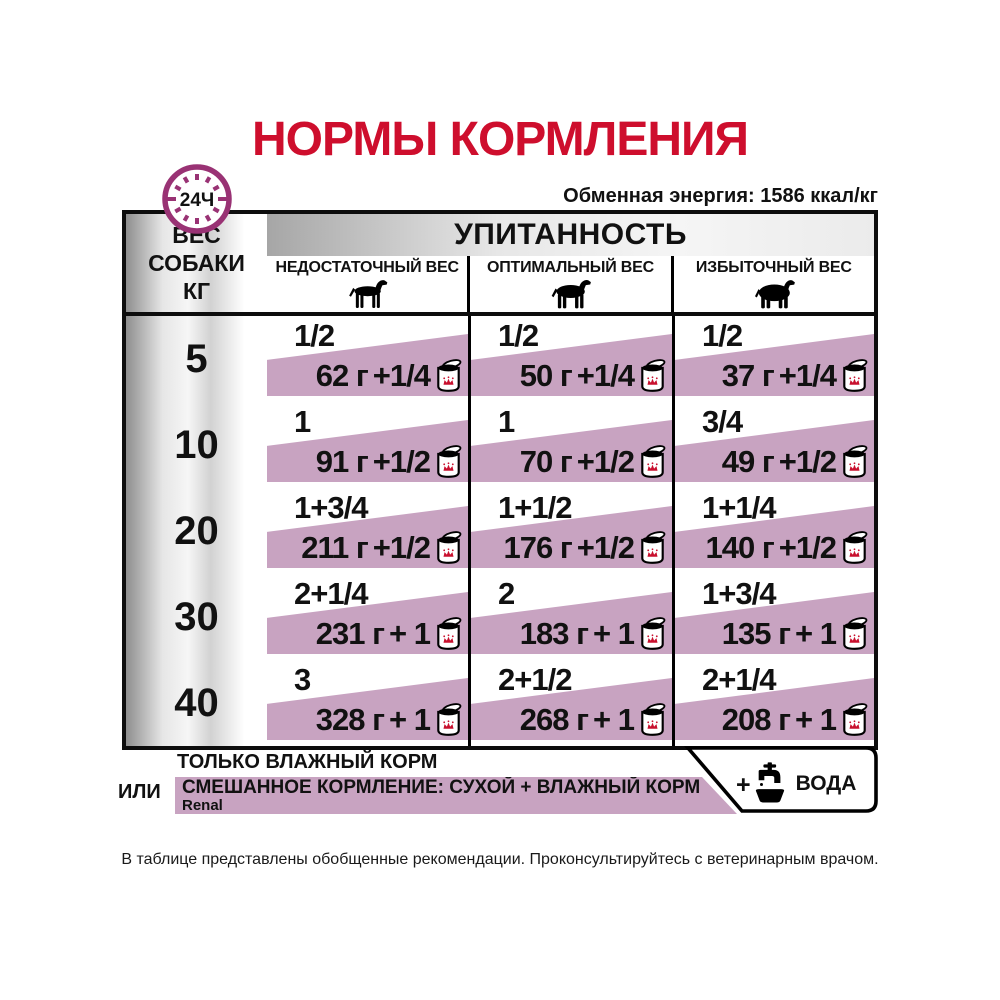 Image resolution: width=1000 pixels, height=1000 pixels. What do you see at coordinates (196, 444) in the screenshot?
I see `weight-value: 10` at bounding box center [196, 444].